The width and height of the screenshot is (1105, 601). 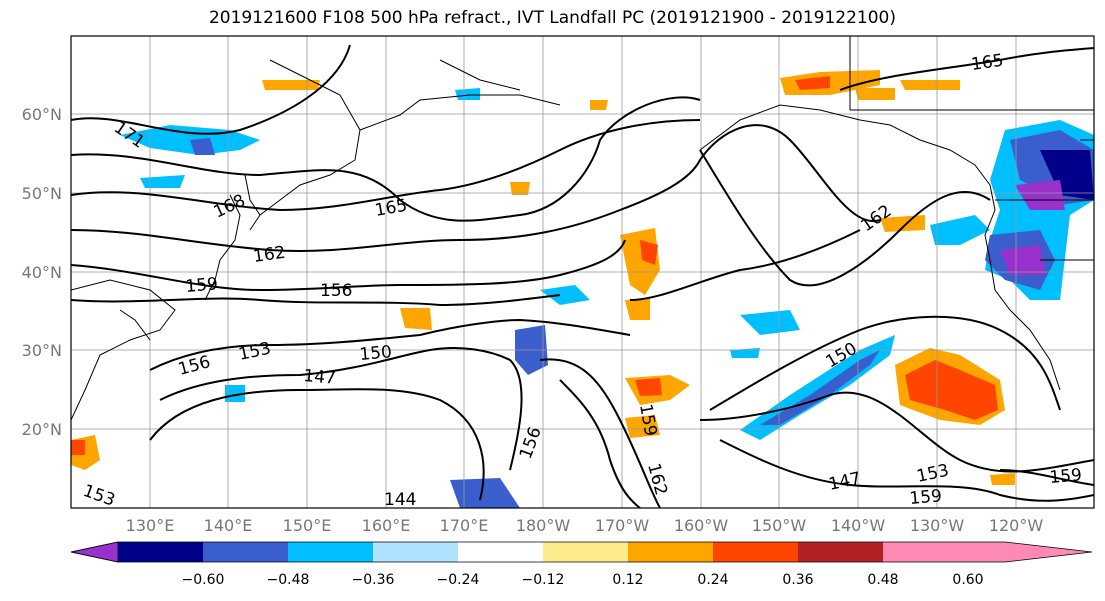 What do you see at coordinates (797, 580) in the screenshot?
I see `colorbar-tick-label: 0.36` at bounding box center [797, 580].